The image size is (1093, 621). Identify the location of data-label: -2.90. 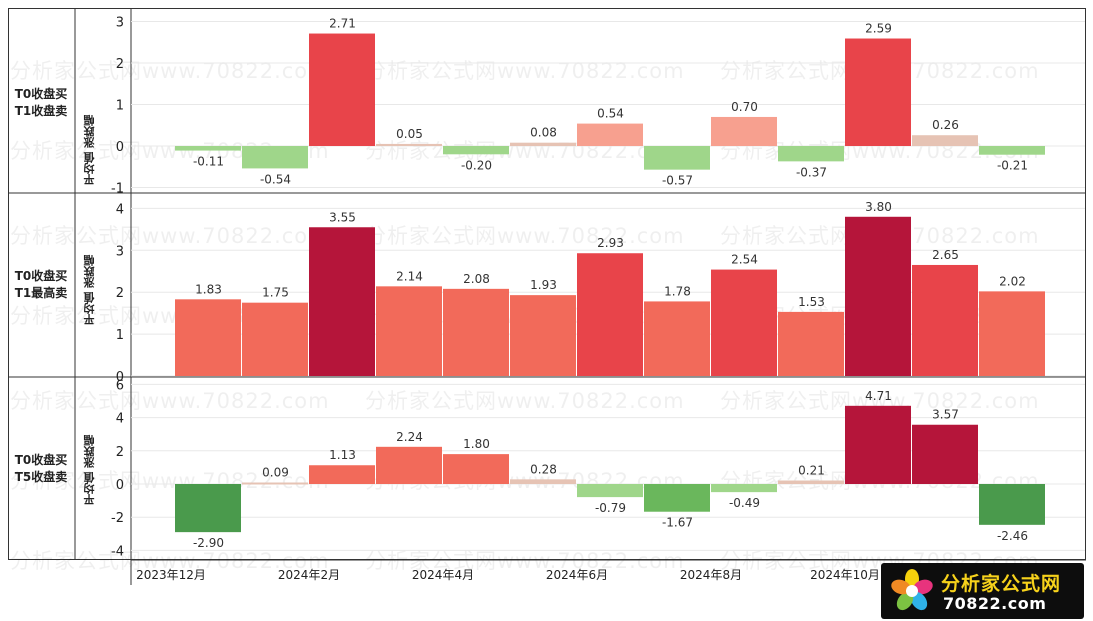
(208, 543).